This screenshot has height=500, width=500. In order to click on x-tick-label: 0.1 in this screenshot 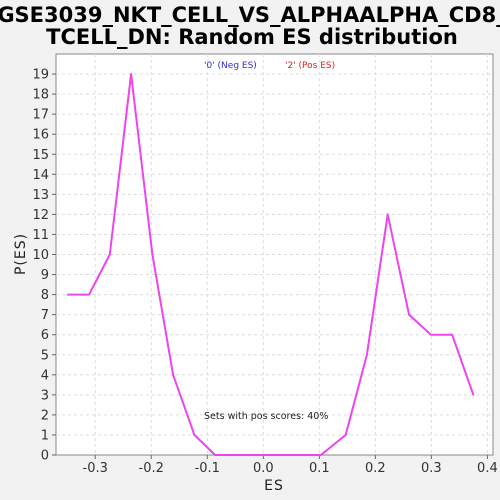, I will do `click(319, 468)`.